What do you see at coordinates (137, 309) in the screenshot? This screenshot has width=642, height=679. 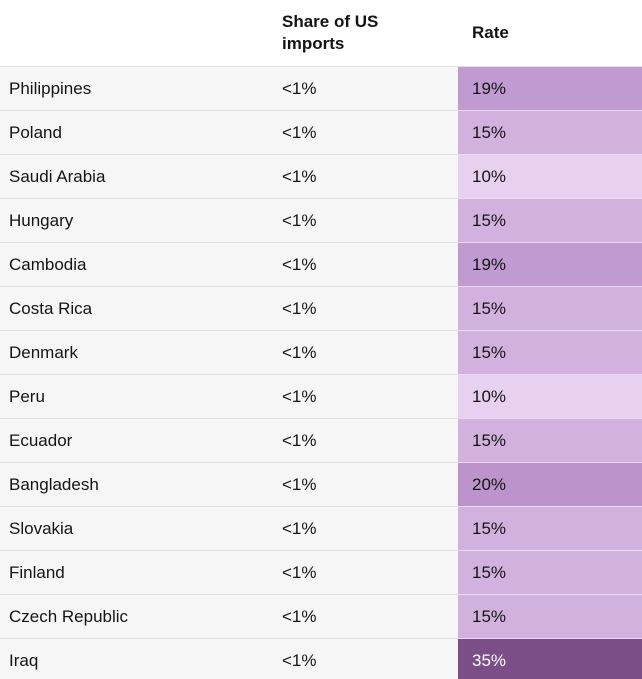 I see `country-cell: Costa Rica` at bounding box center [137, 309].